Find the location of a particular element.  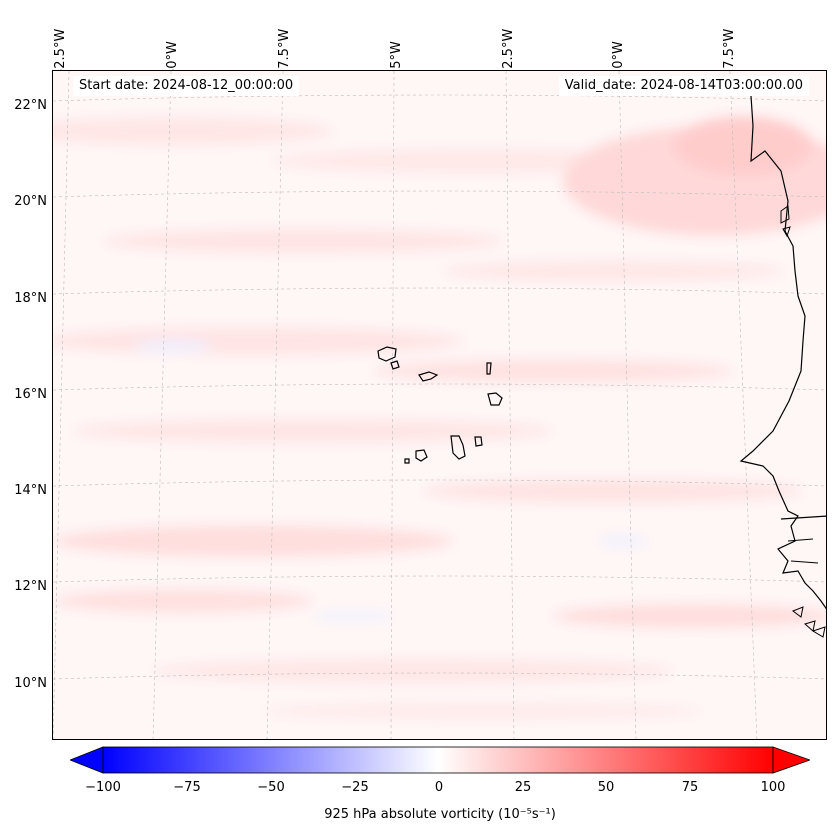

colorbar-extend-max is located at coordinates (792, 760).